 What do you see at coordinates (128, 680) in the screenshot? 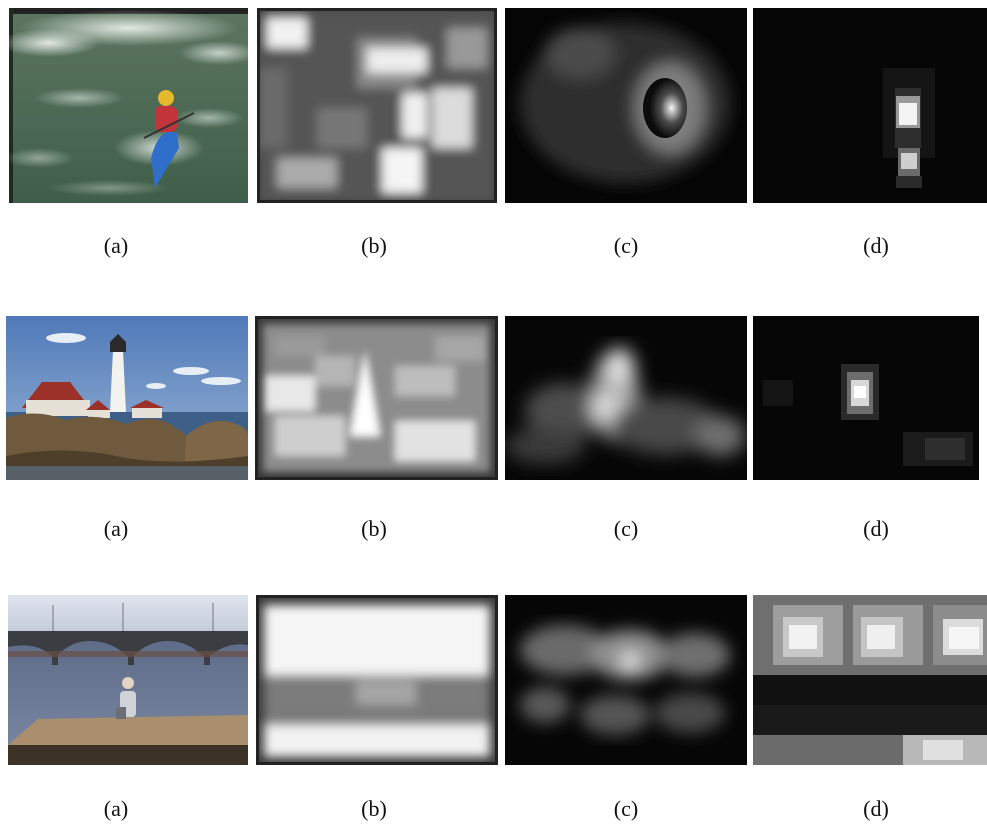
I see `bridge-photo` at bounding box center [128, 680].